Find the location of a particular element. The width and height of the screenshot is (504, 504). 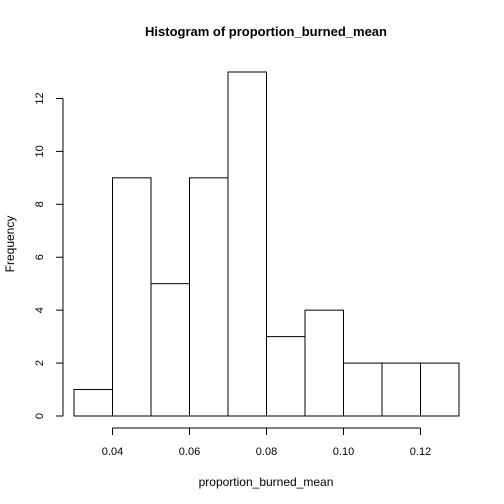

y-tick-label: 10 is located at coordinates (40, 151).